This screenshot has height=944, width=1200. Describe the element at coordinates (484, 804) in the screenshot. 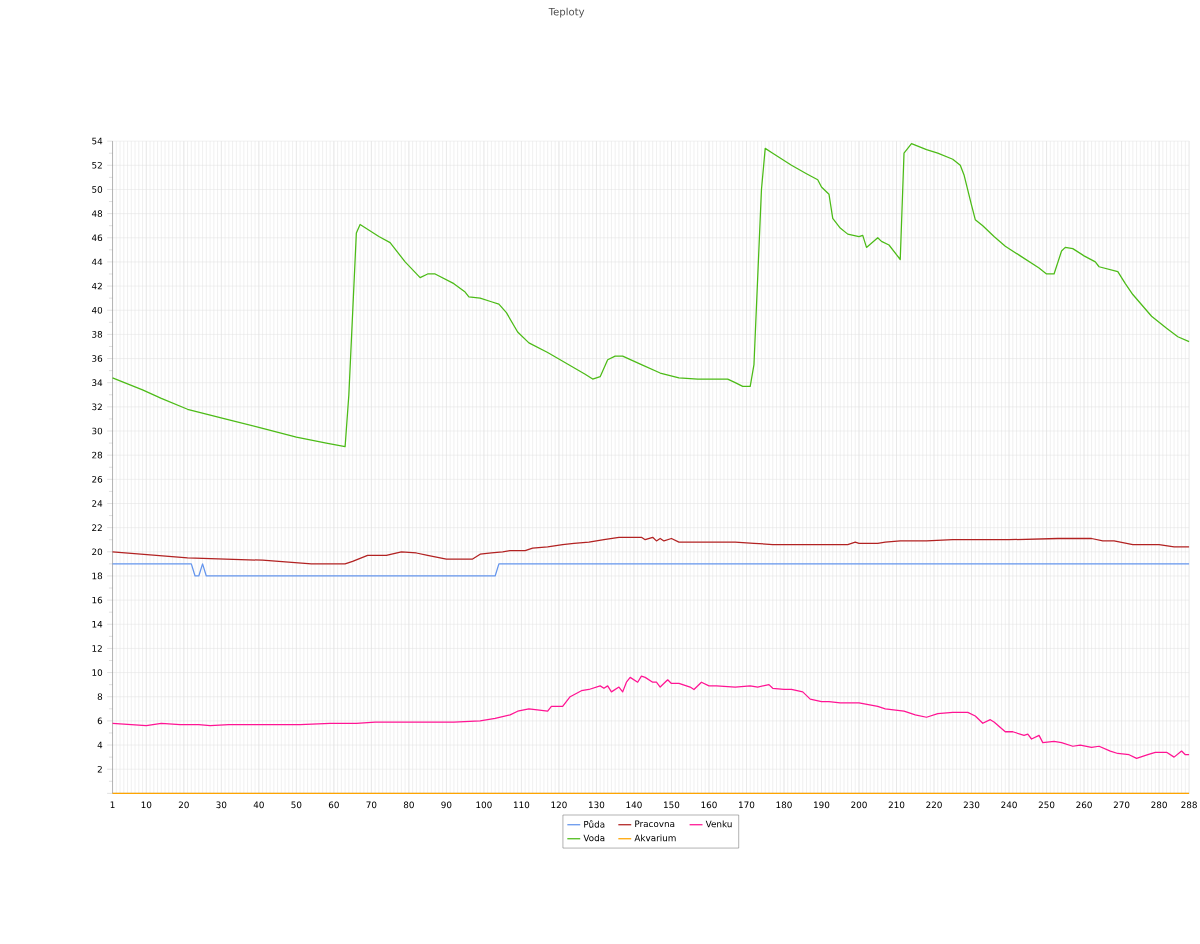

I see `x-tick-label: 100` at that location.